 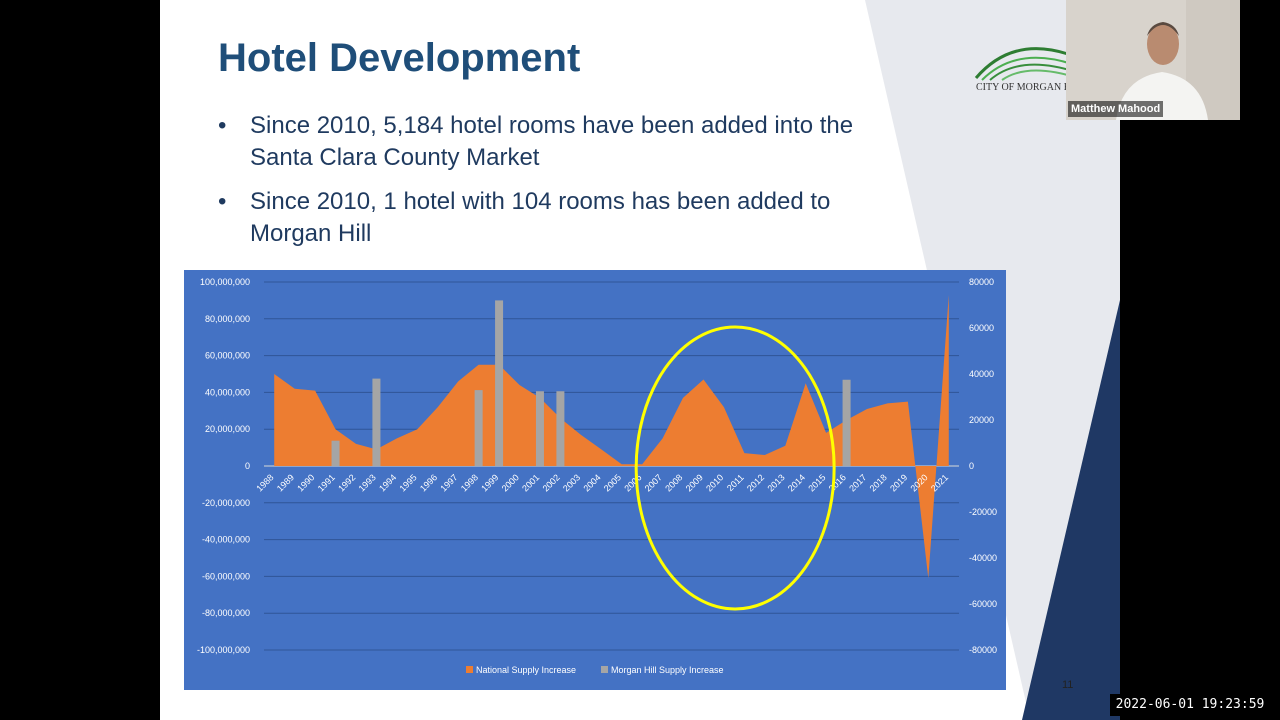 I want to click on left-tick-label: -20,000,000, so click(x=226, y=503).